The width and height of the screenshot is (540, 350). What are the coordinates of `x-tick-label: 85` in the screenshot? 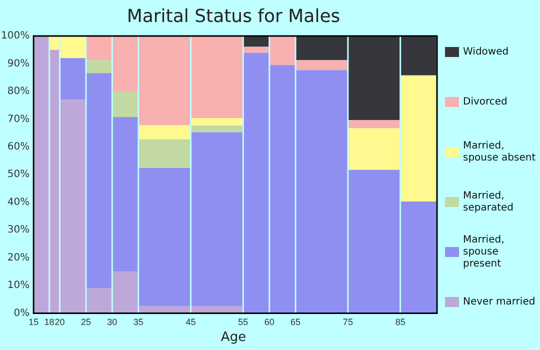 It's located at (400, 322).